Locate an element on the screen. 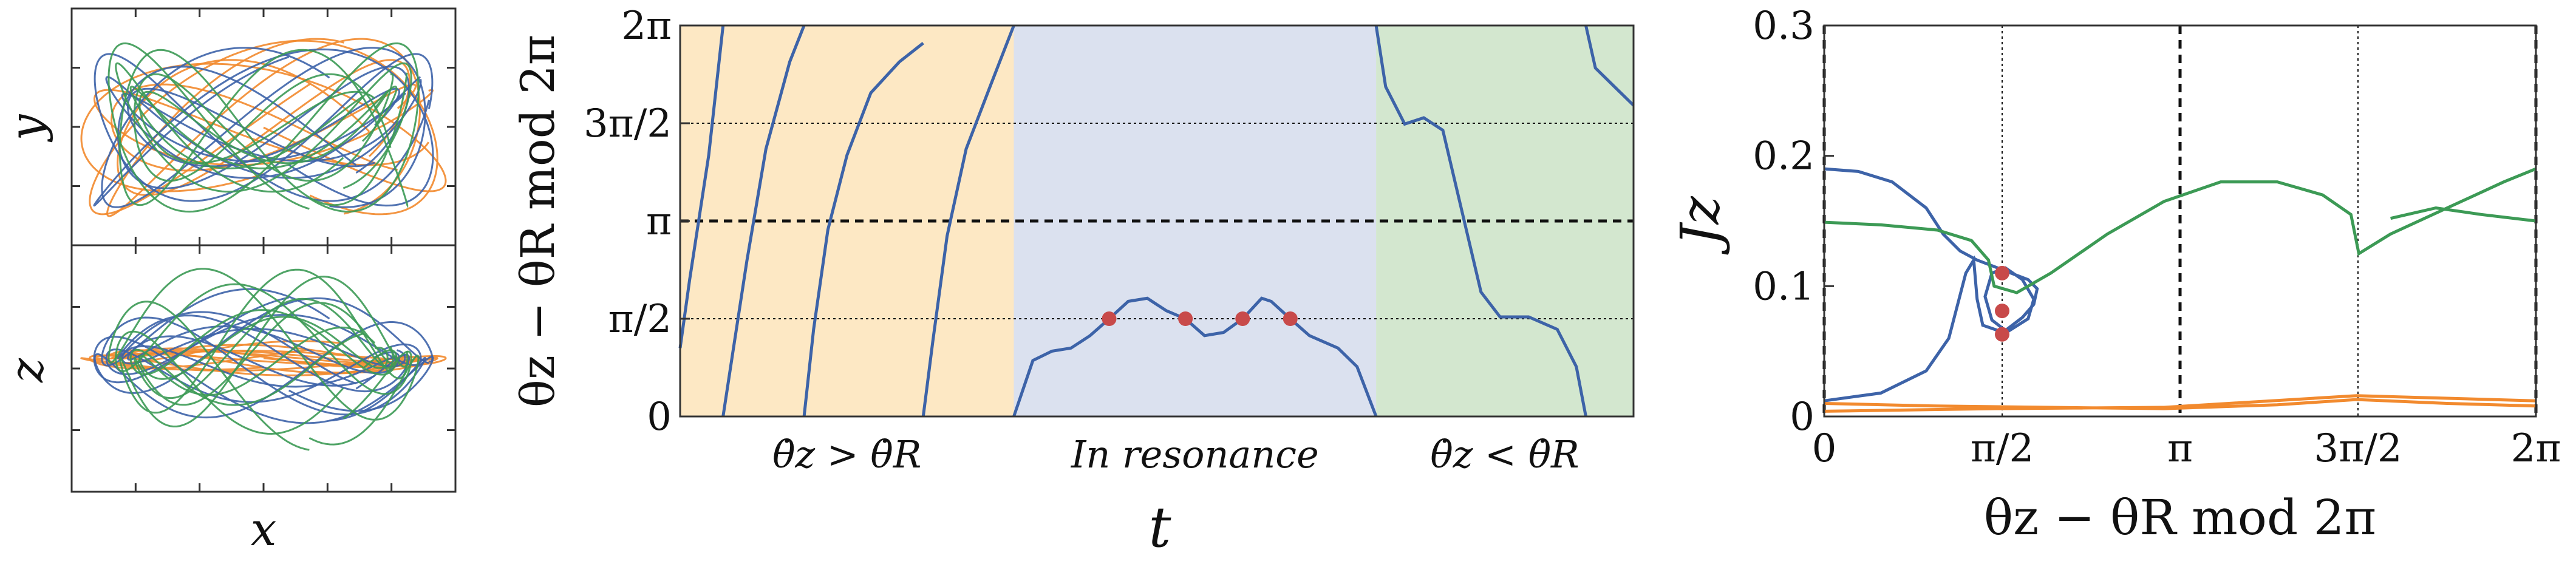 The image size is (2576, 564). phase-gridlines is located at coordinates (1157, 221).